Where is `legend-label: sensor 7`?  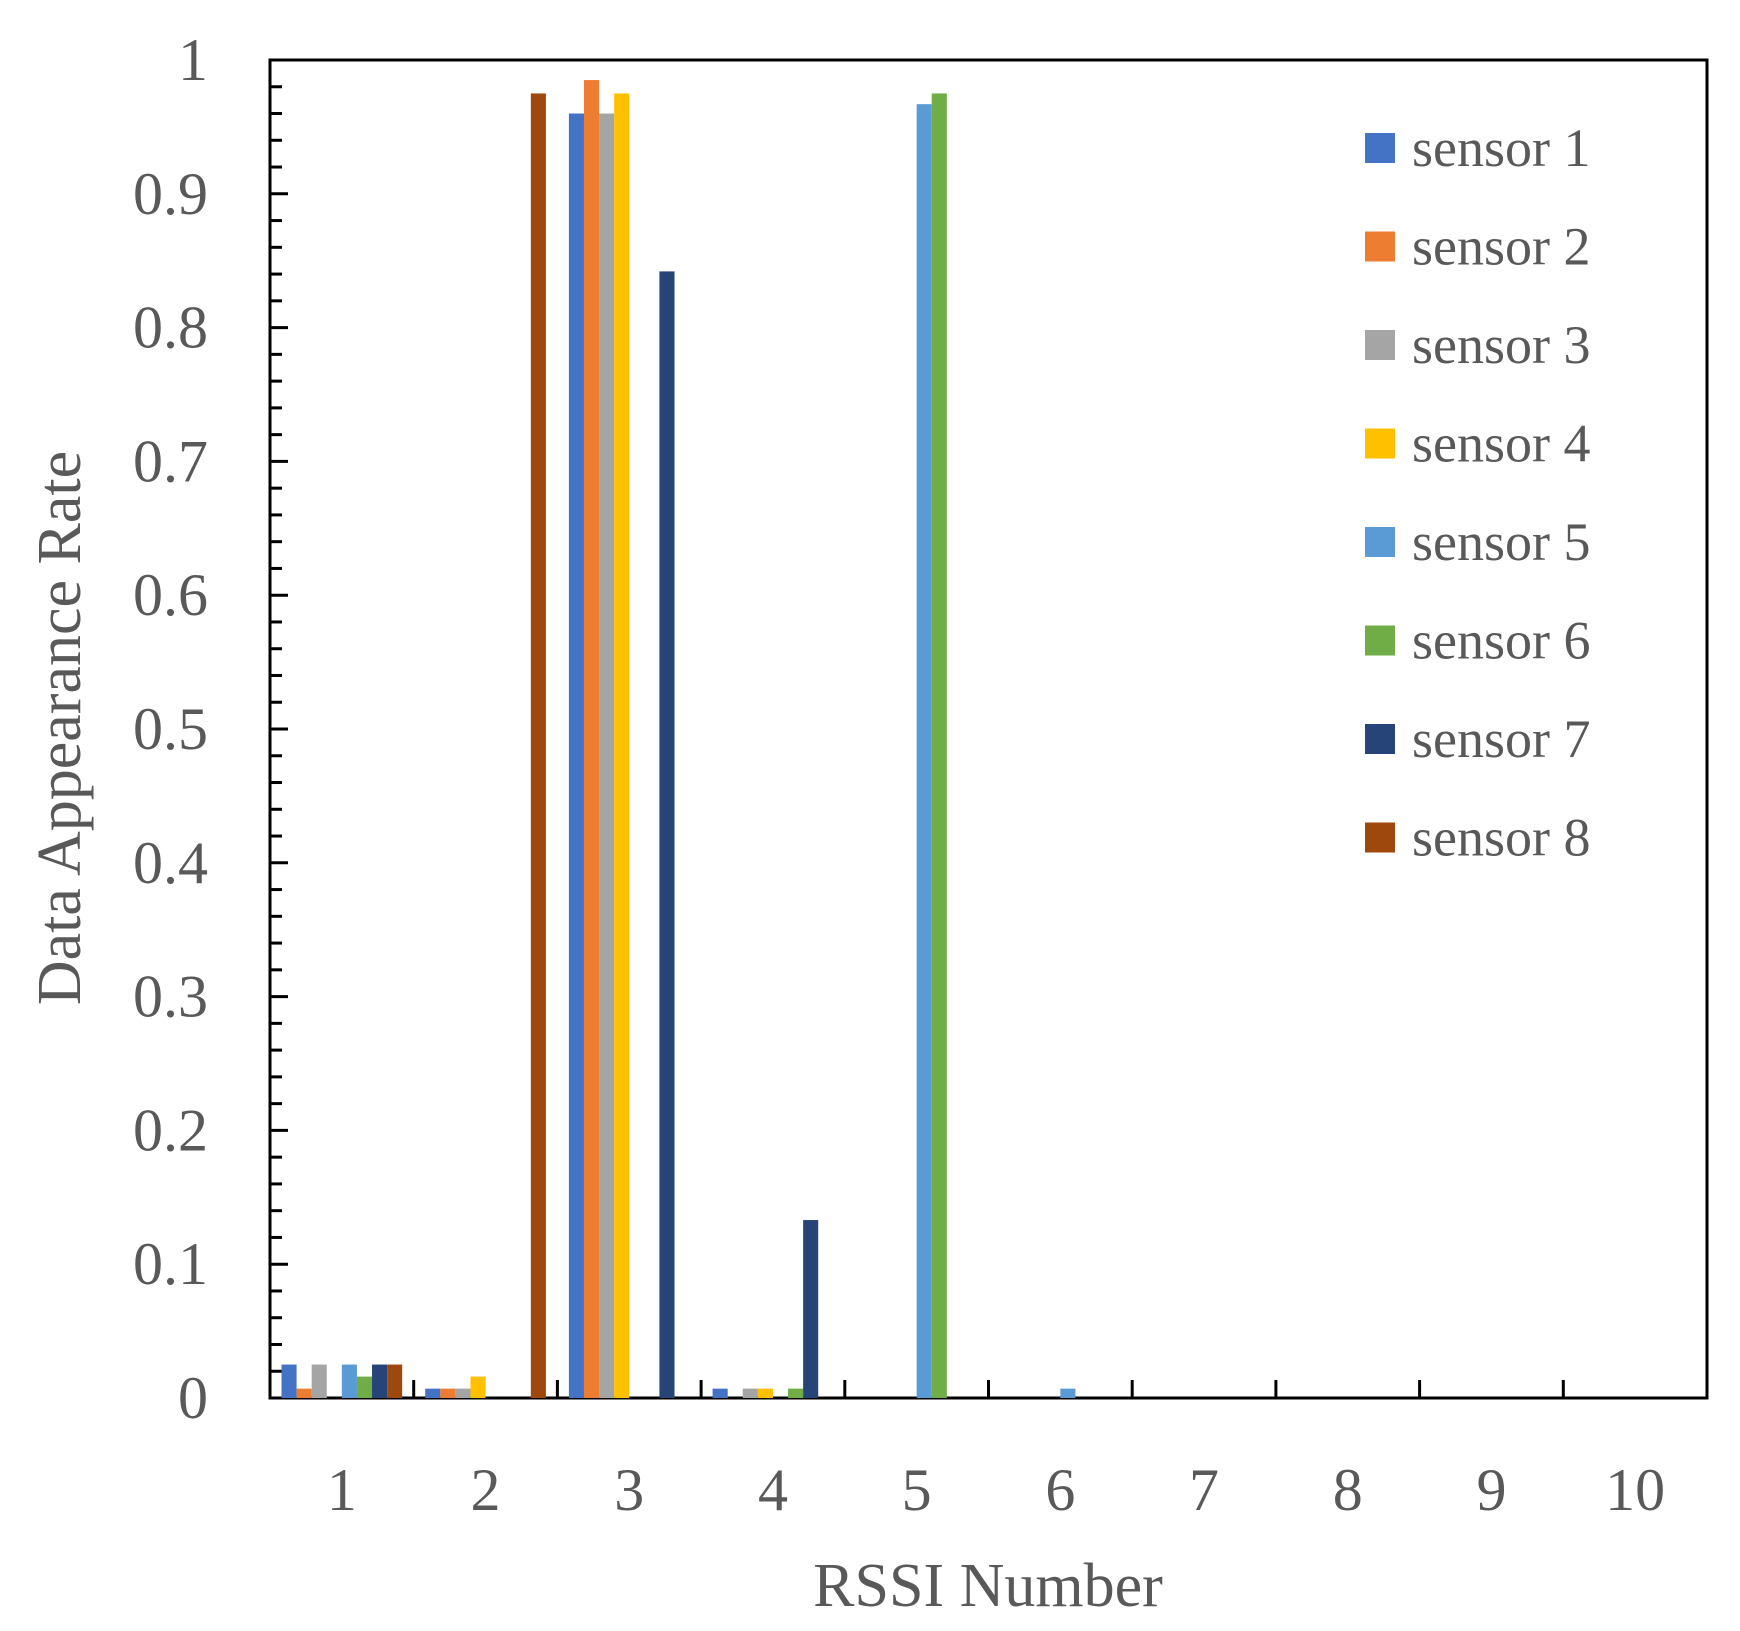 legend-label: sensor 7 is located at coordinates (1501, 739).